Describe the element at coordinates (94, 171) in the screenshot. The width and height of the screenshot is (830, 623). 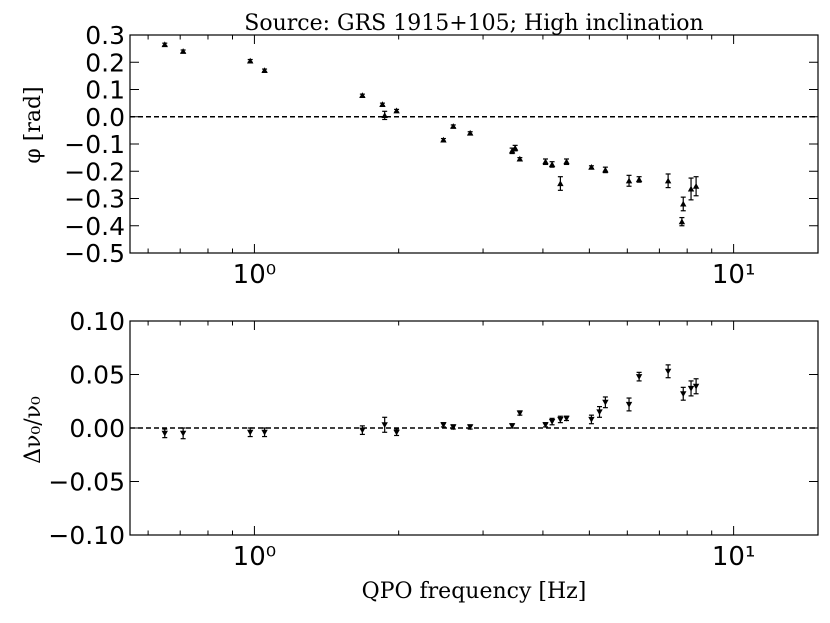
I see `top-y-tick-label: −0.2` at that location.